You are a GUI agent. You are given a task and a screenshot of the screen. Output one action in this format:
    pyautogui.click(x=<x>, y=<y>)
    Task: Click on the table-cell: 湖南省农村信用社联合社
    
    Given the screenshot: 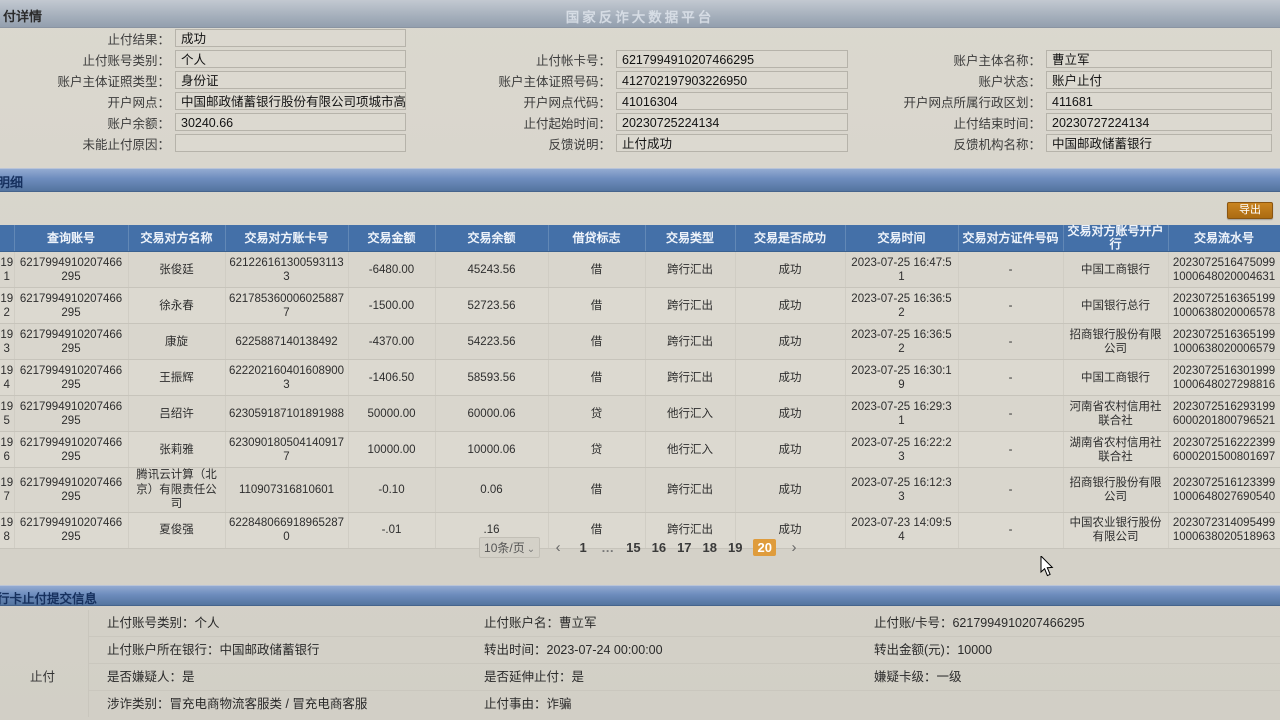 What is the action you would take?
    pyautogui.click(x=1116, y=450)
    